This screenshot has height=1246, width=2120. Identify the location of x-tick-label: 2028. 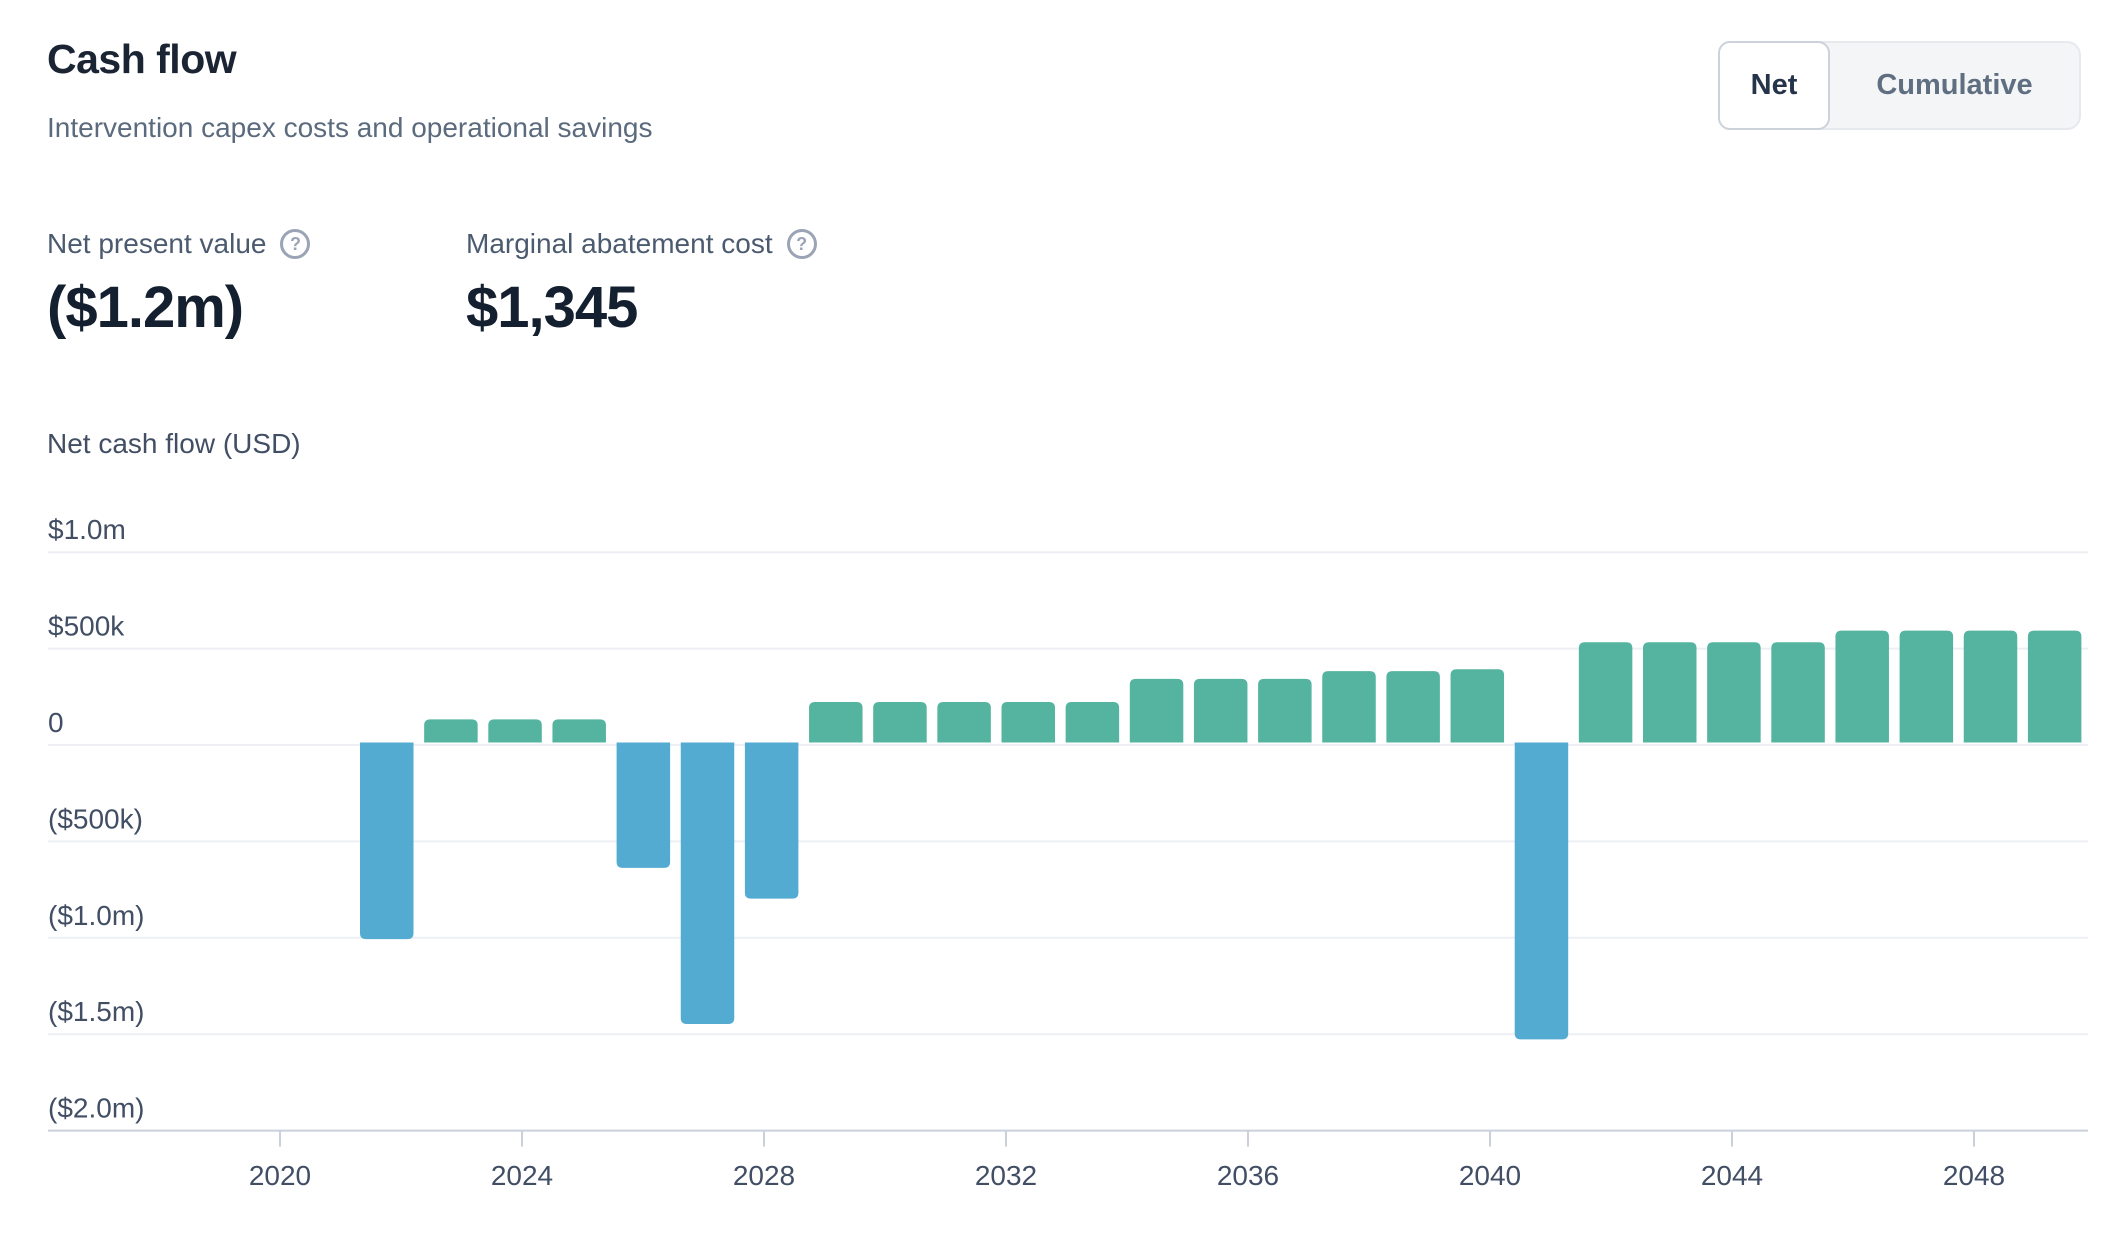
(764, 1175).